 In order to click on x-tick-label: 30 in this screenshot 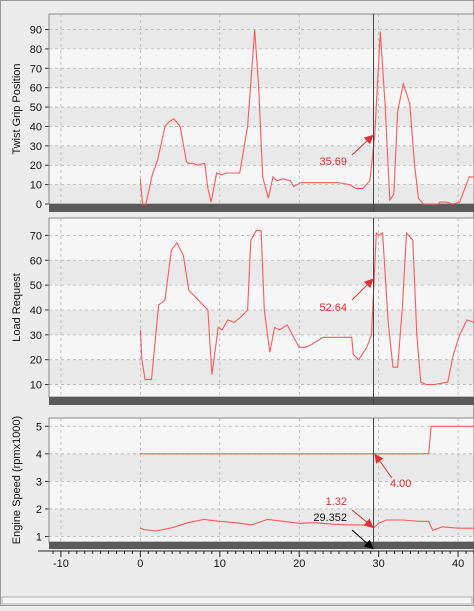, I will do `click(379, 564)`.